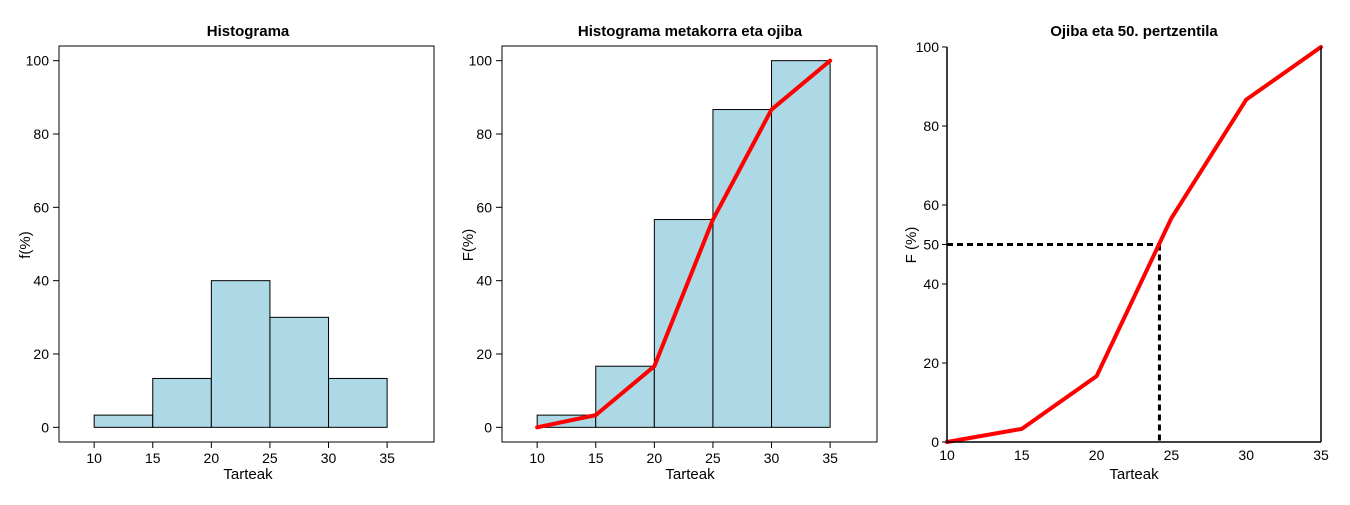  I want to click on y-axis-label: F(%), so click(468, 245).